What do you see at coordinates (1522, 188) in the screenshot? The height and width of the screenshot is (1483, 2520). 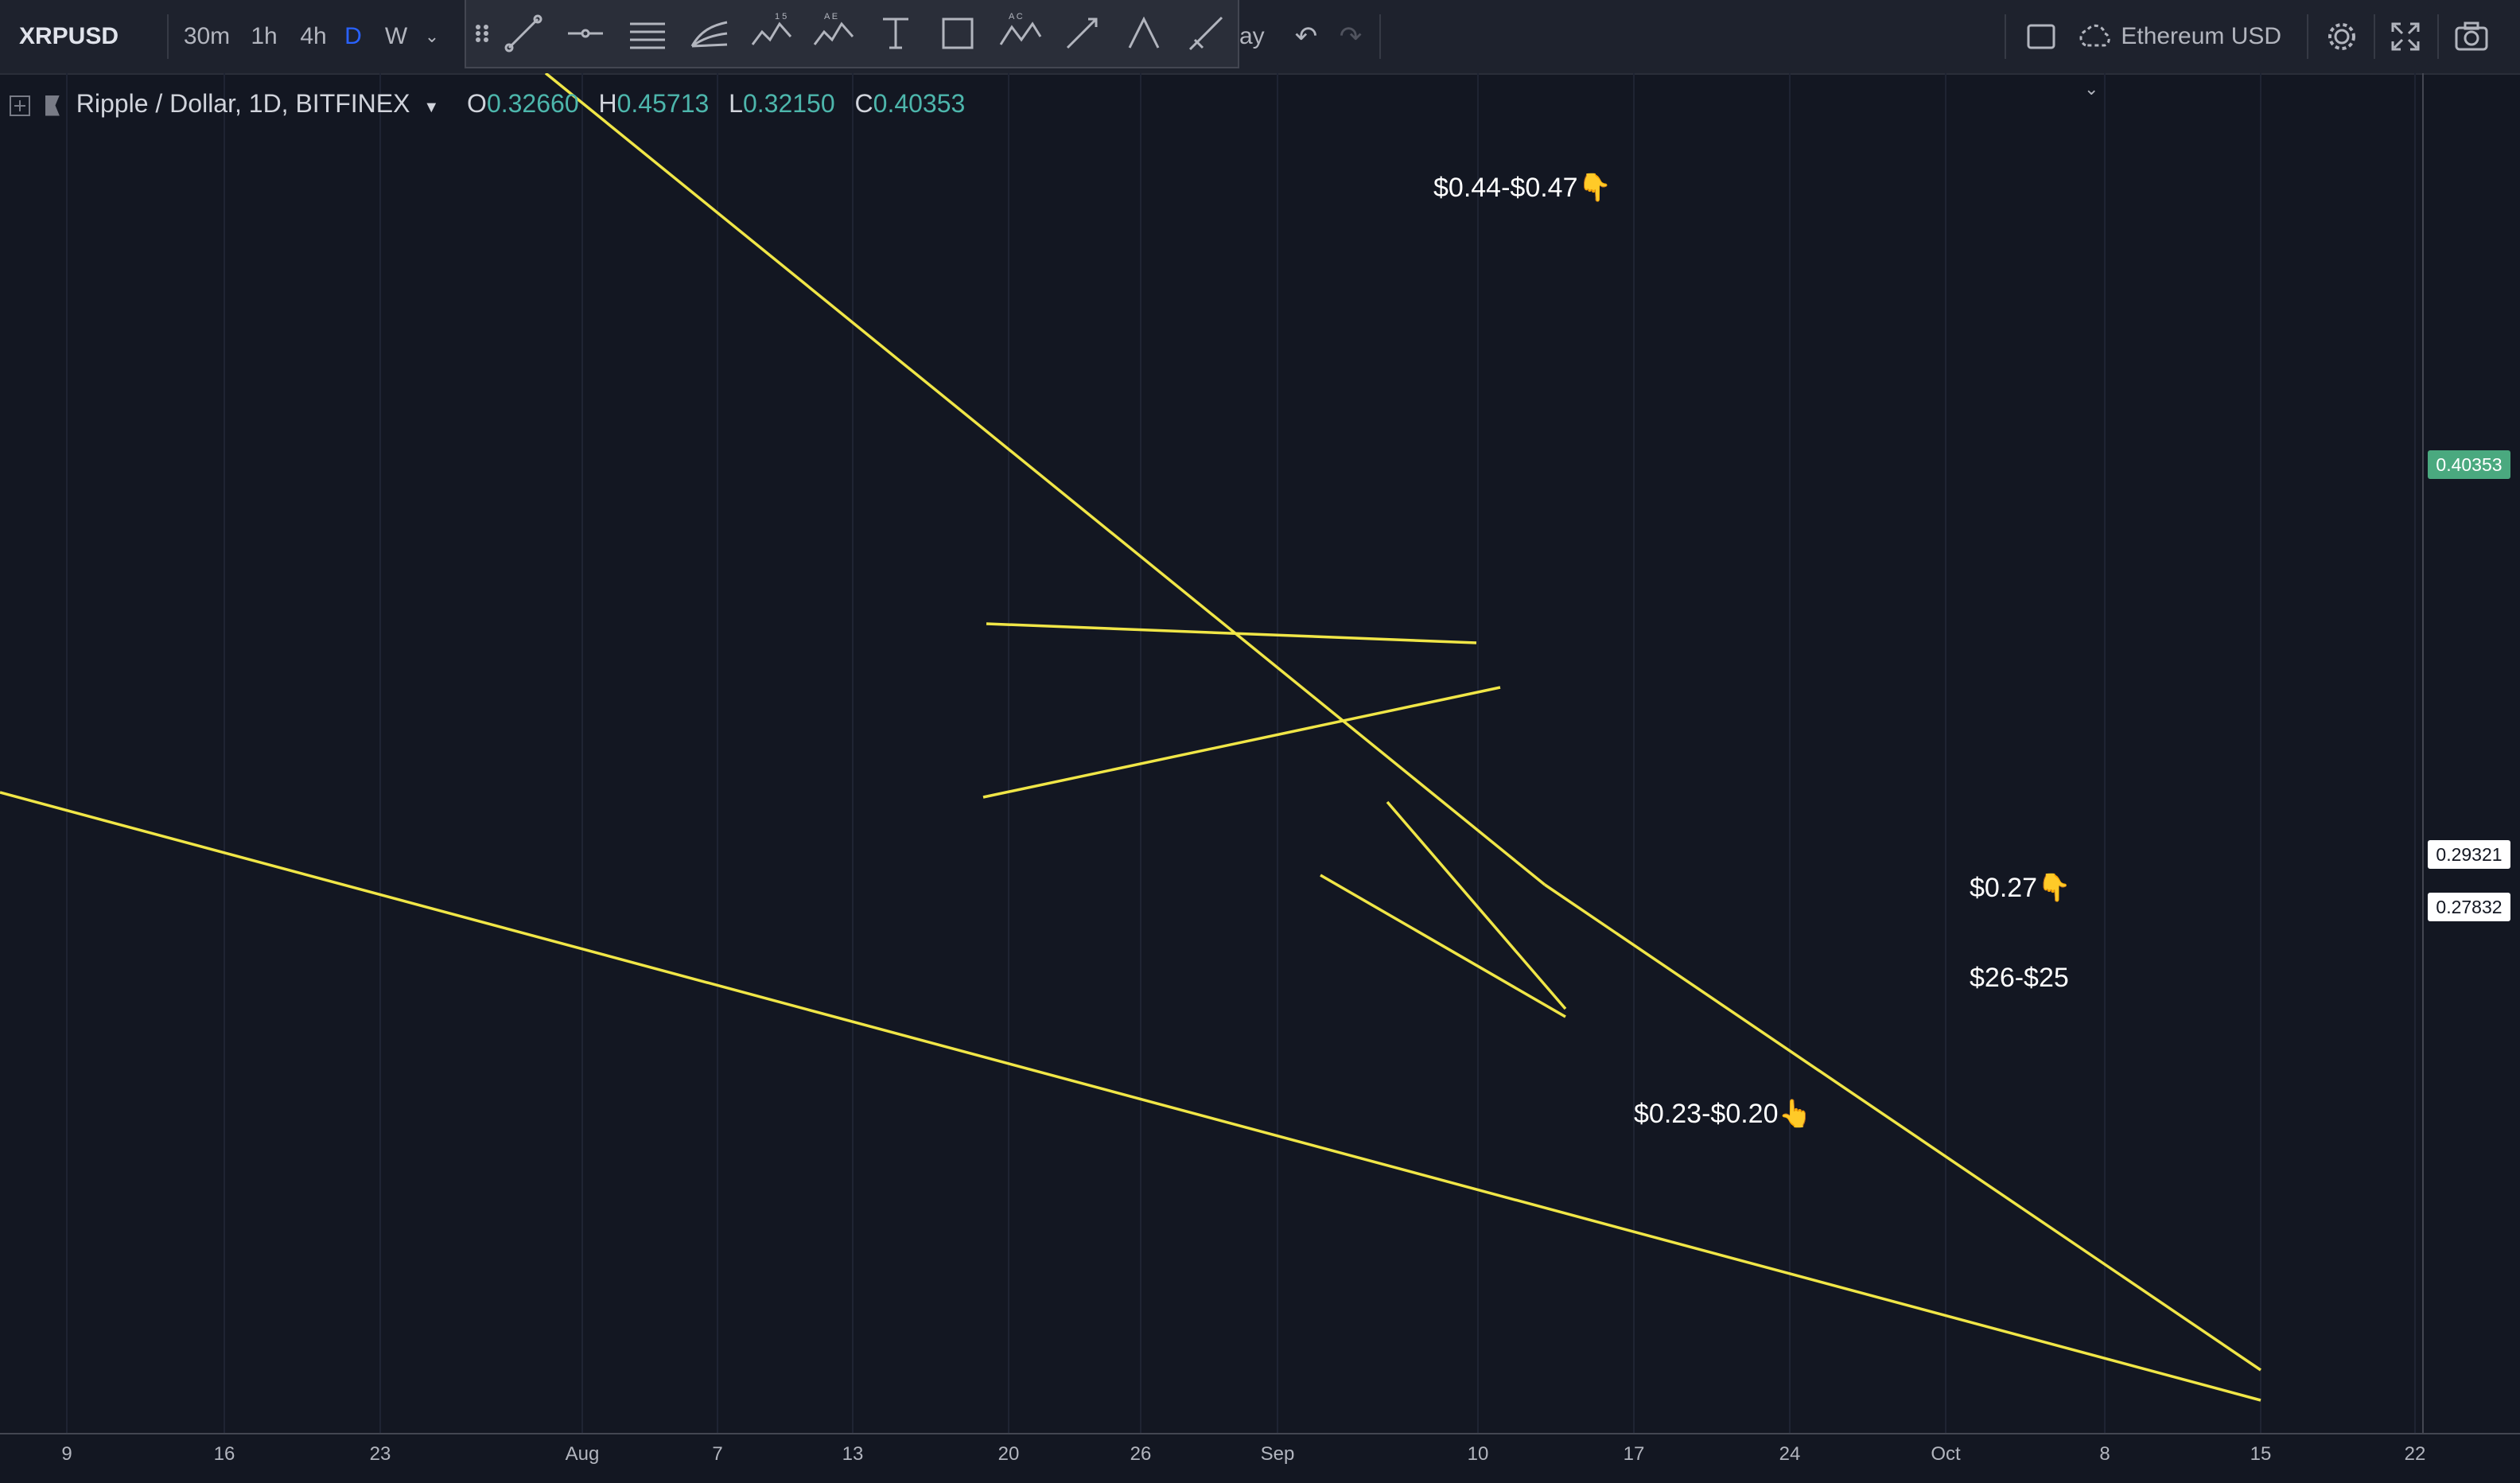 I see `annotation-zone-044-047: $0.44-$0.47👇` at bounding box center [1522, 188].